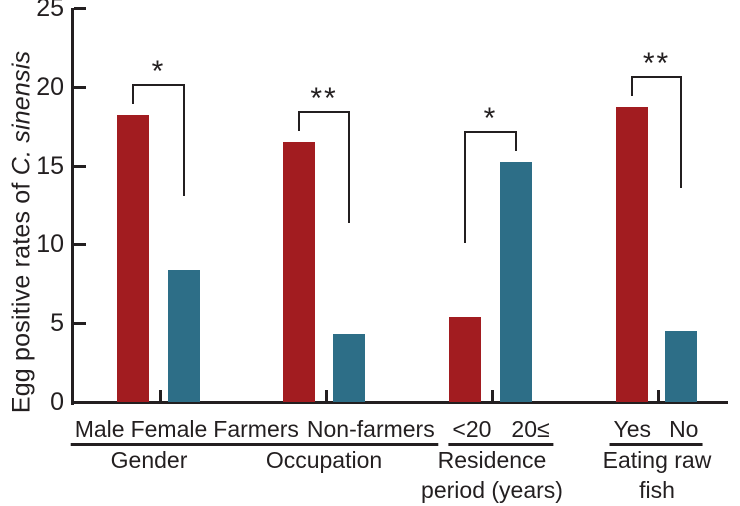 The height and width of the screenshot is (506, 740). I want to click on group-caption: Gender, so click(149, 460).